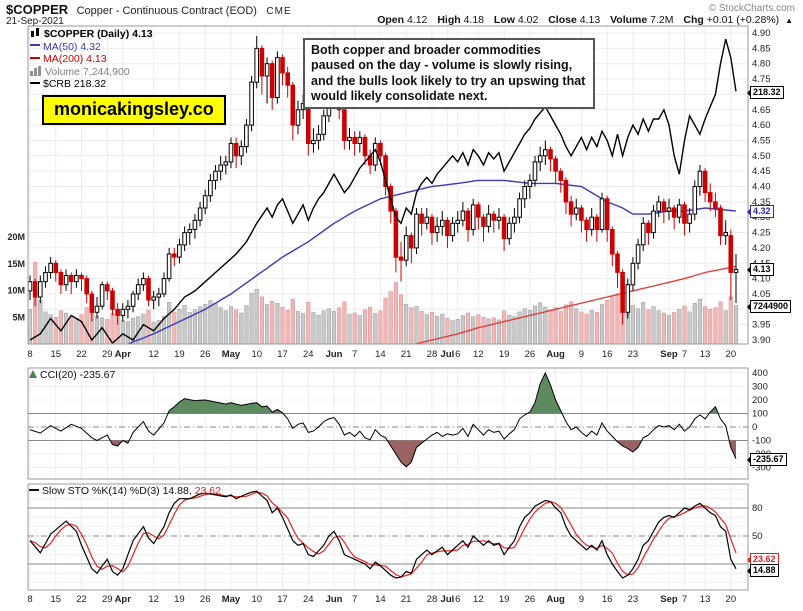 The height and width of the screenshot is (611, 803). I want to click on svg-text: 10, so click(256, 599).